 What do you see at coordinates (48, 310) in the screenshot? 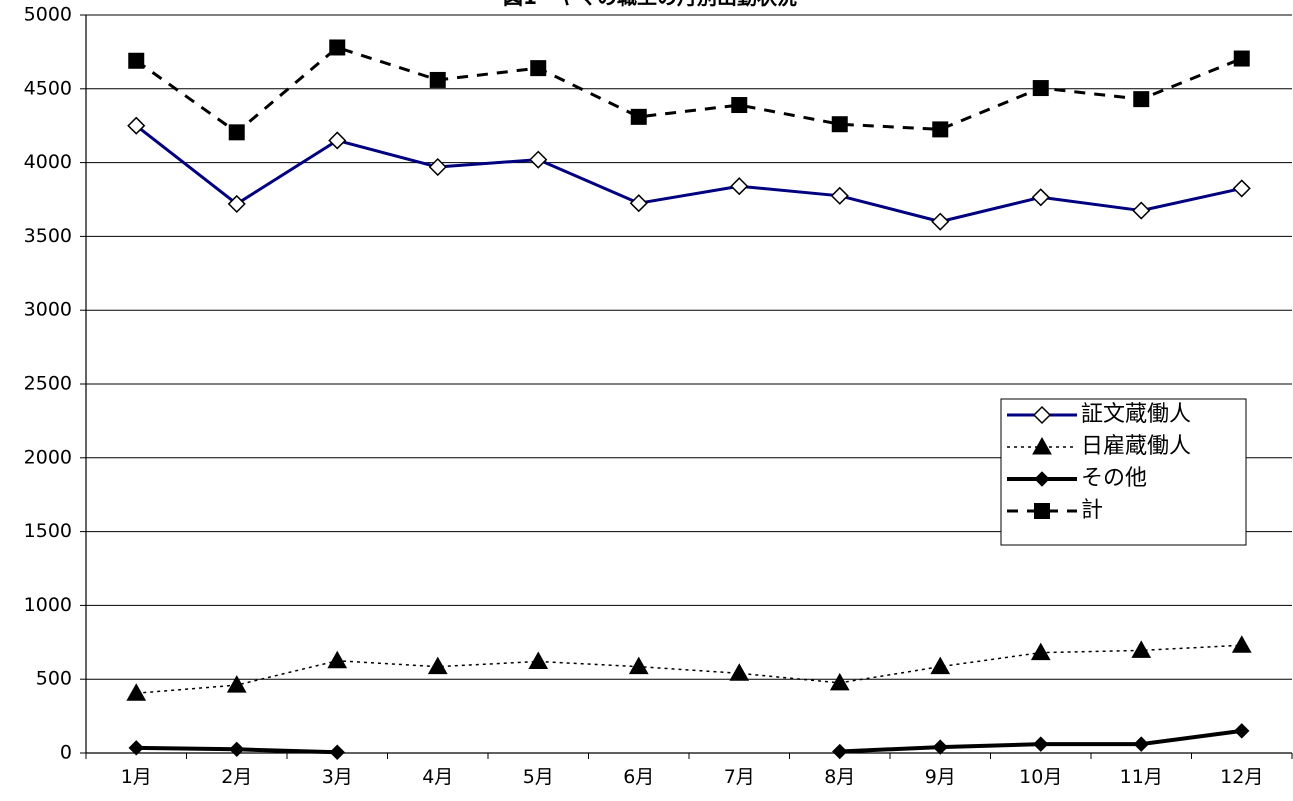
I see `y-tick-label: 3000` at bounding box center [48, 310].